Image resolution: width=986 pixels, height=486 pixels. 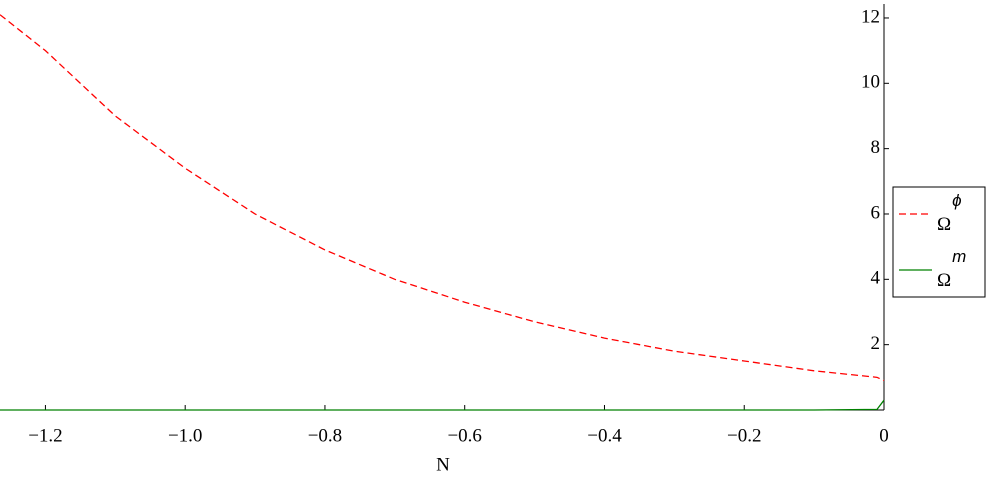 What do you see at coordinates (45, 435) in the screenshot?
I see `x-tick-label: −1.2` at bounding box center [45, 435].